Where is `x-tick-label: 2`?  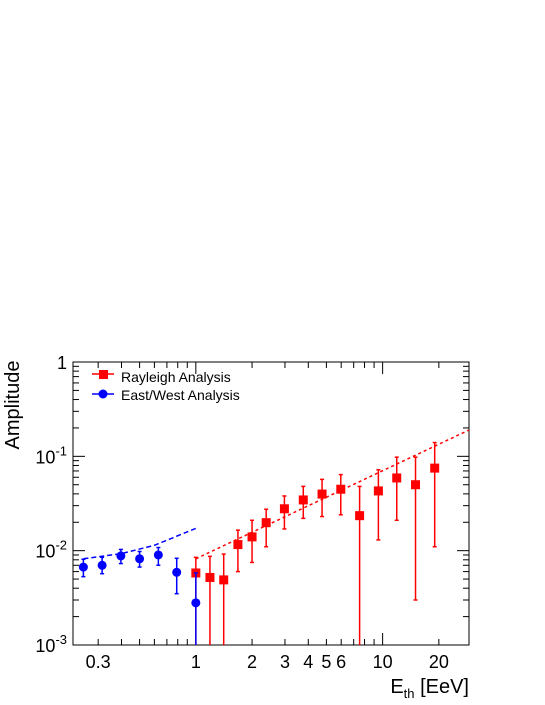 x-tick-label: 2 is located at coordinates (252, 662).